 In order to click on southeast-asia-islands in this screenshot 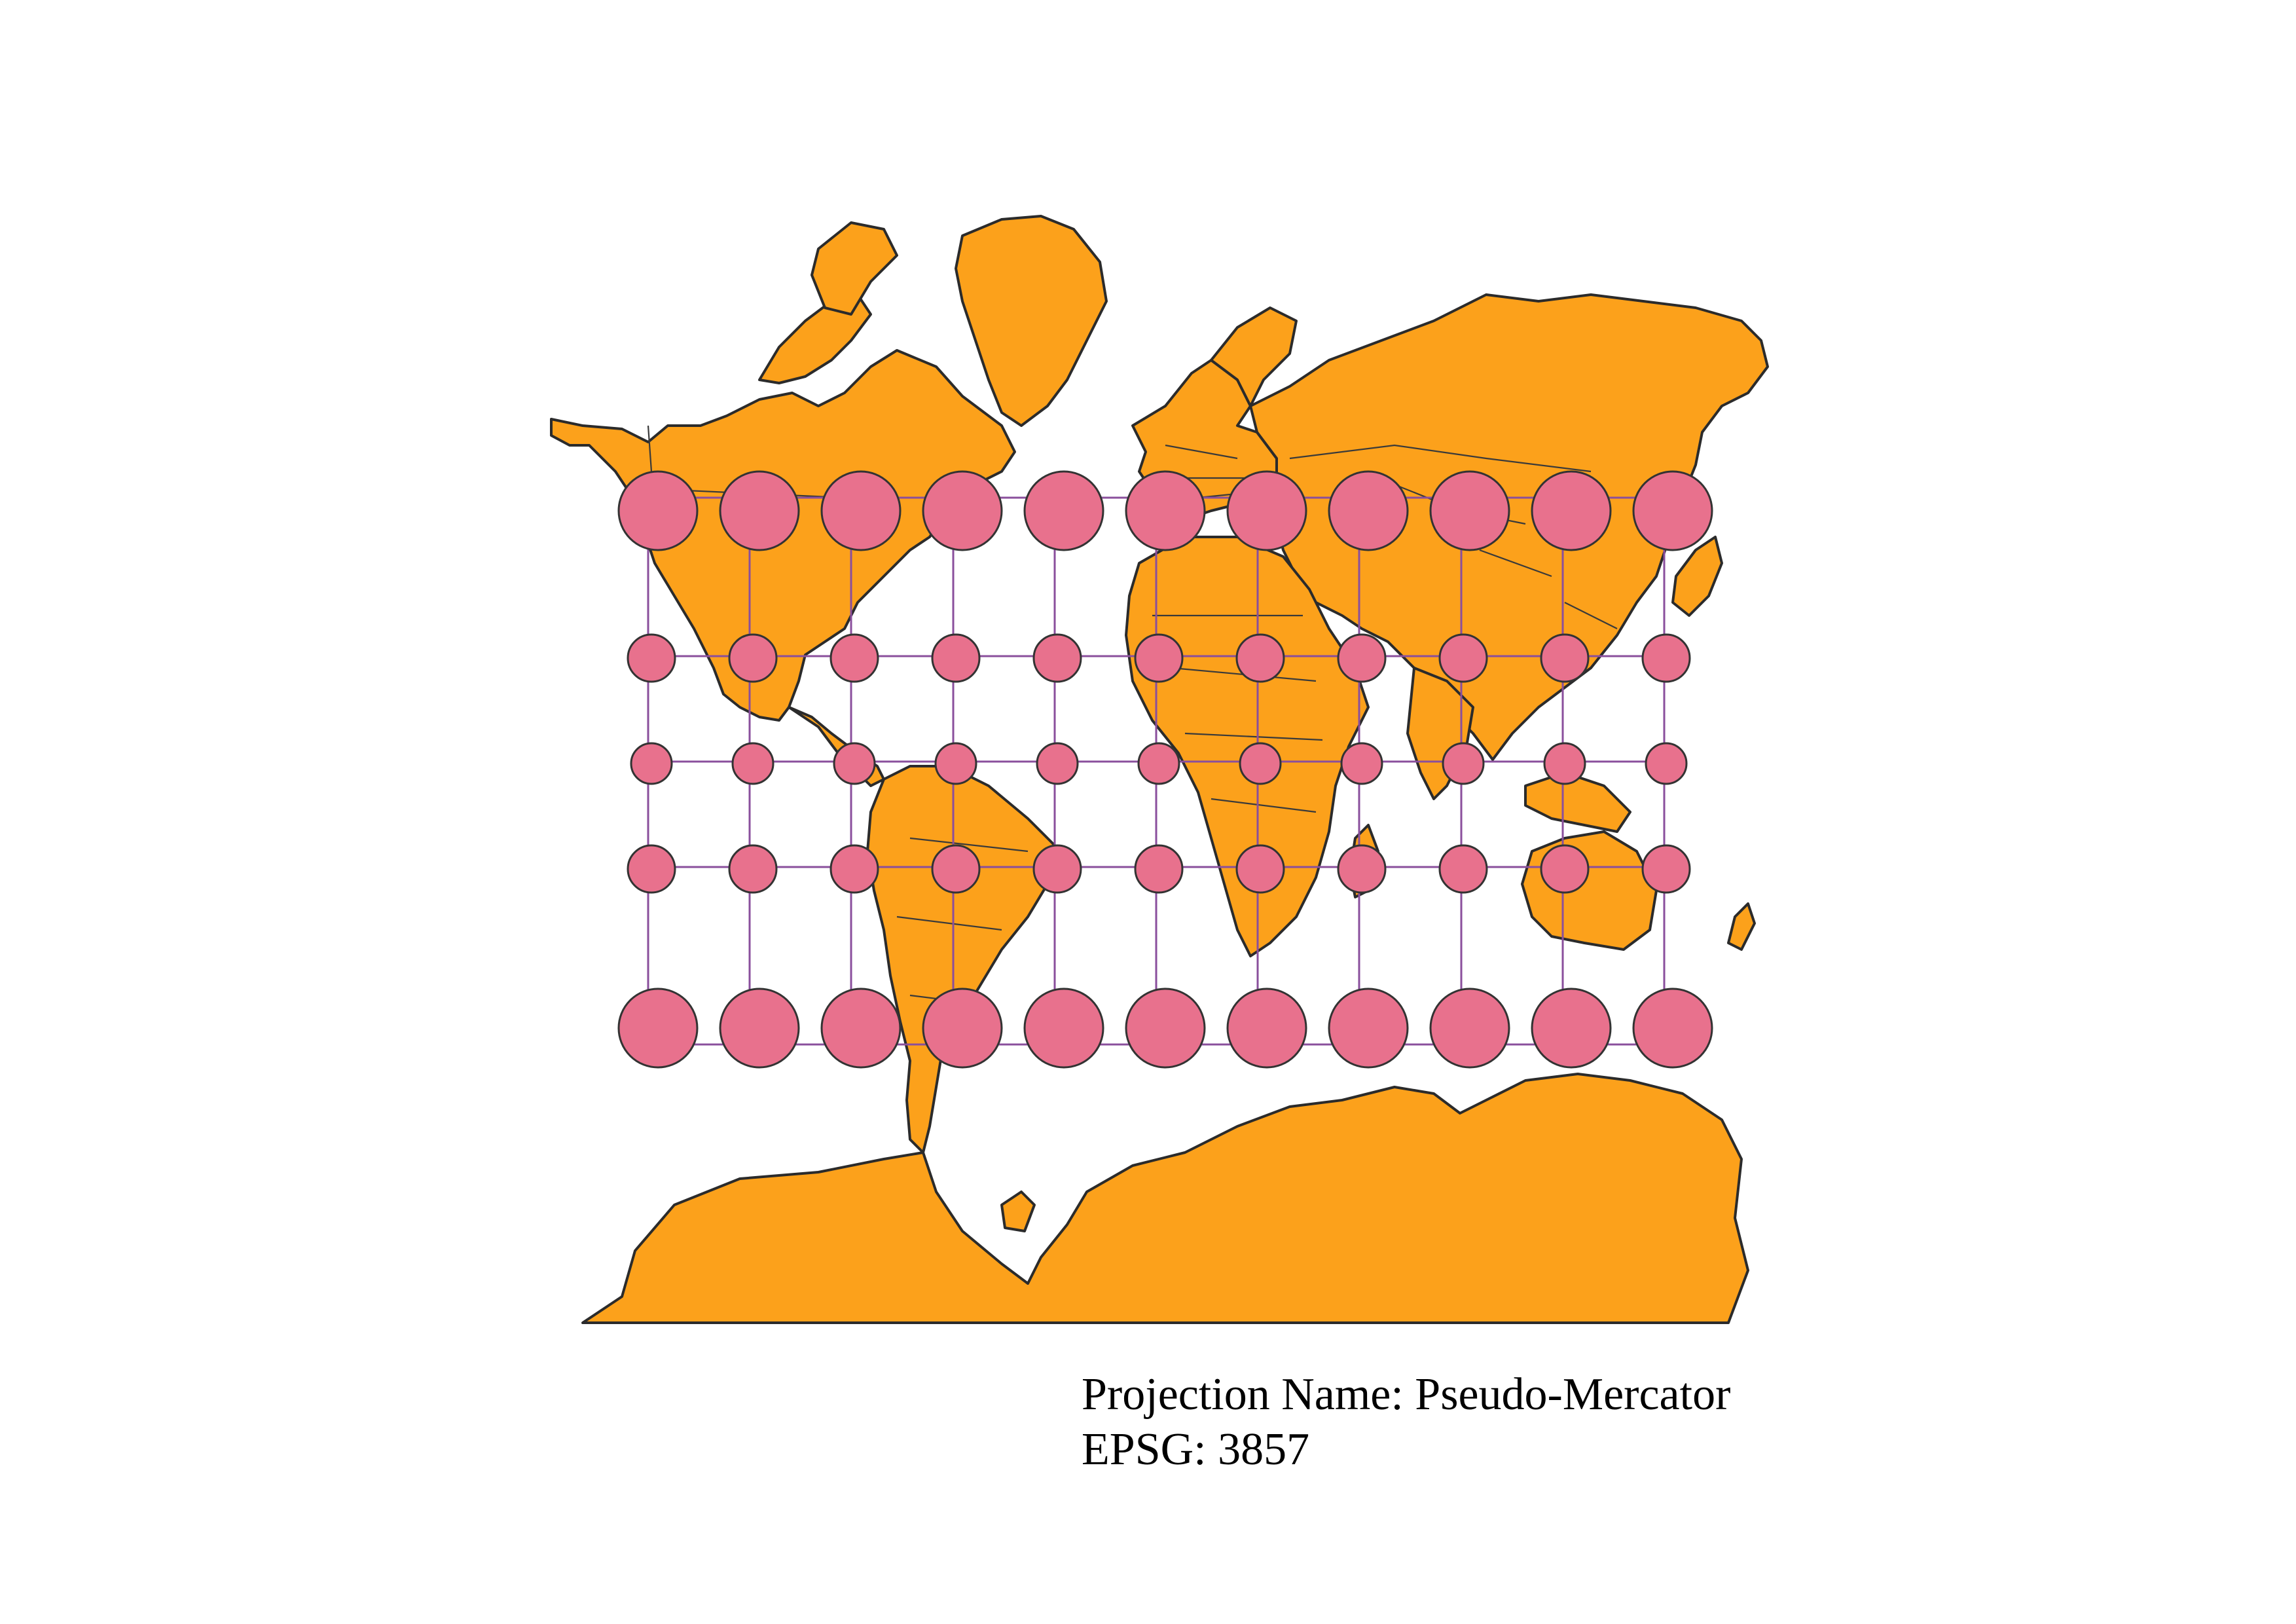, I will do `click(1577, 802)`.